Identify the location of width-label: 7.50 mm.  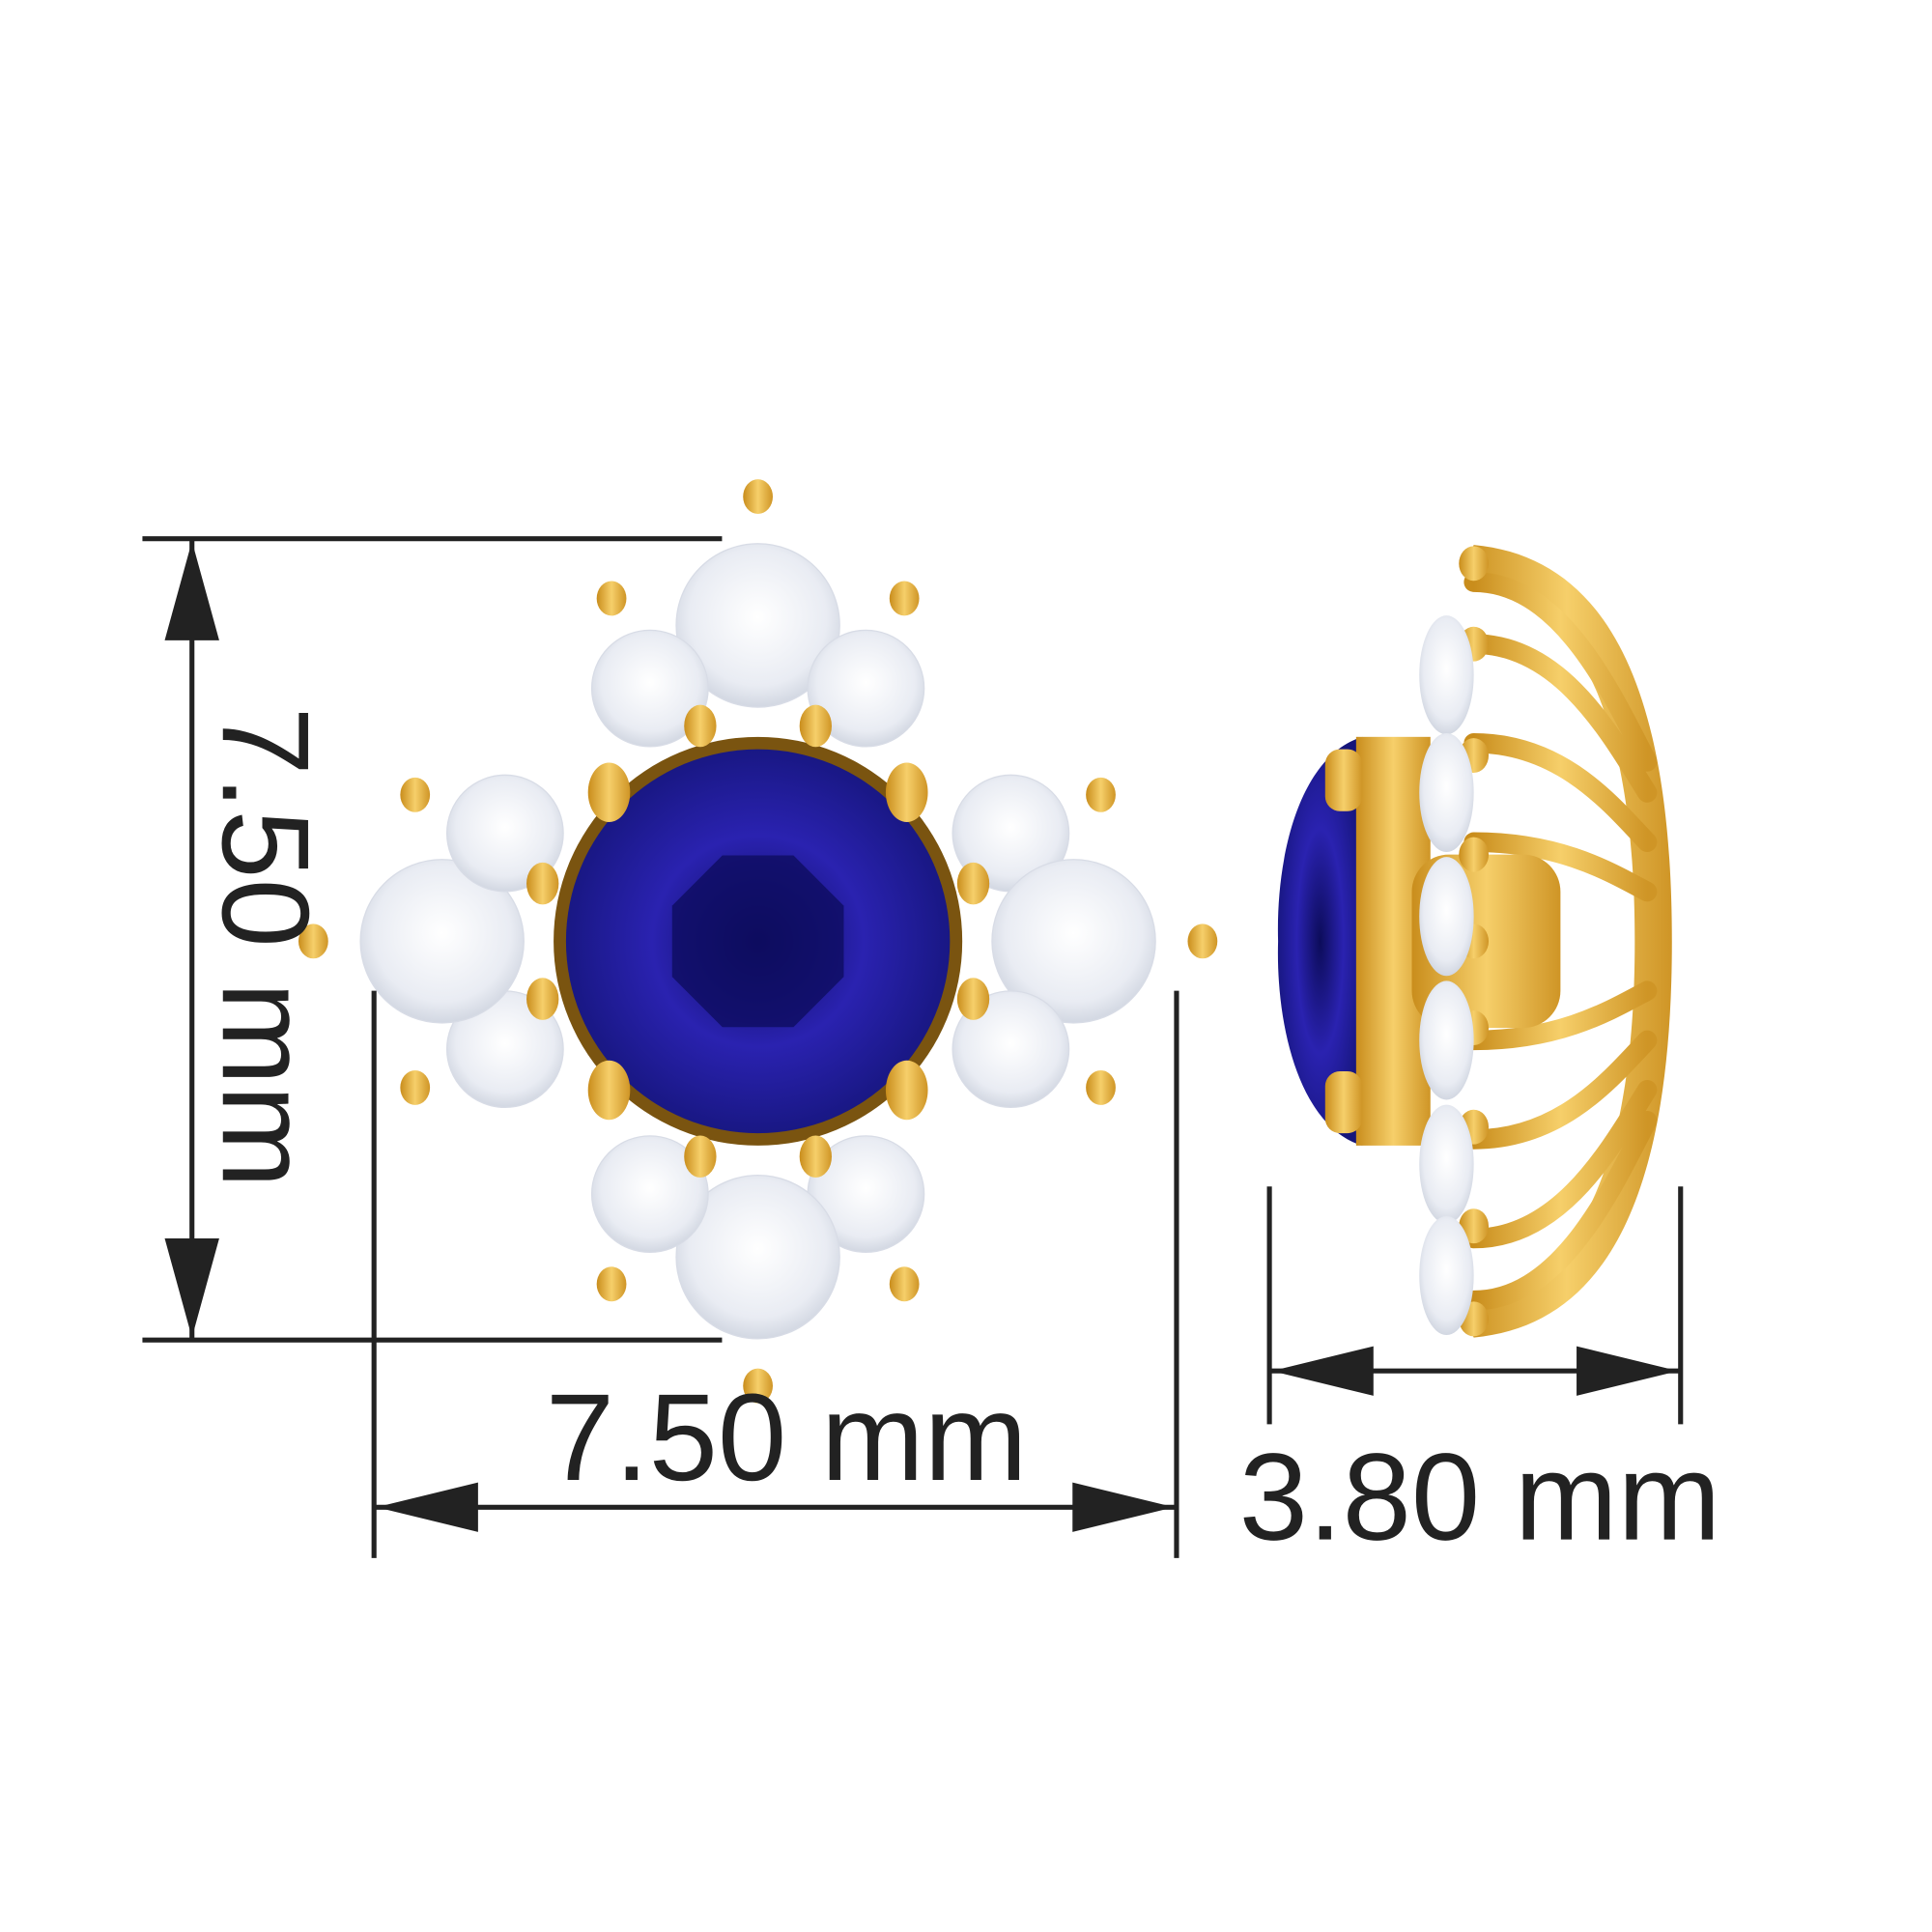
(787, 1438).